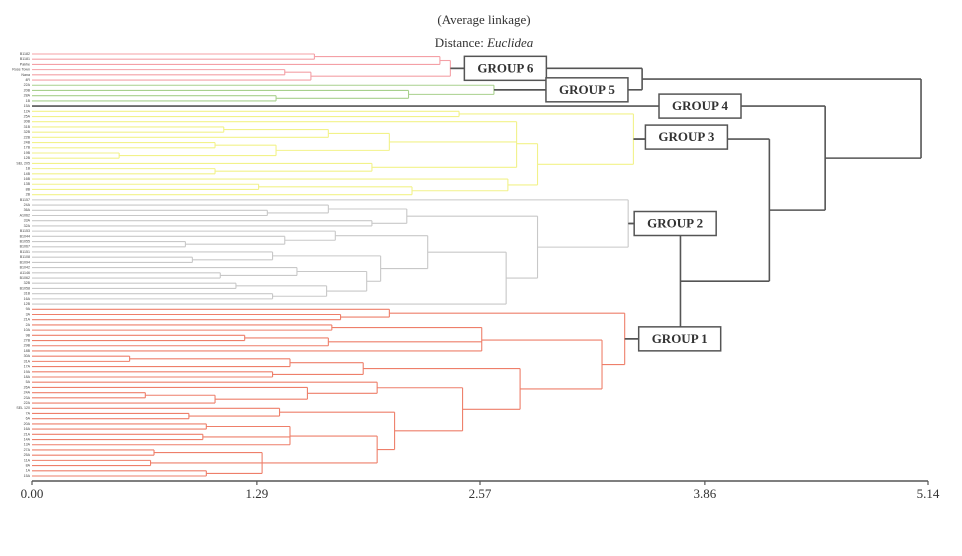  I want to click on leaf-label: 3A, so click(28, 314).